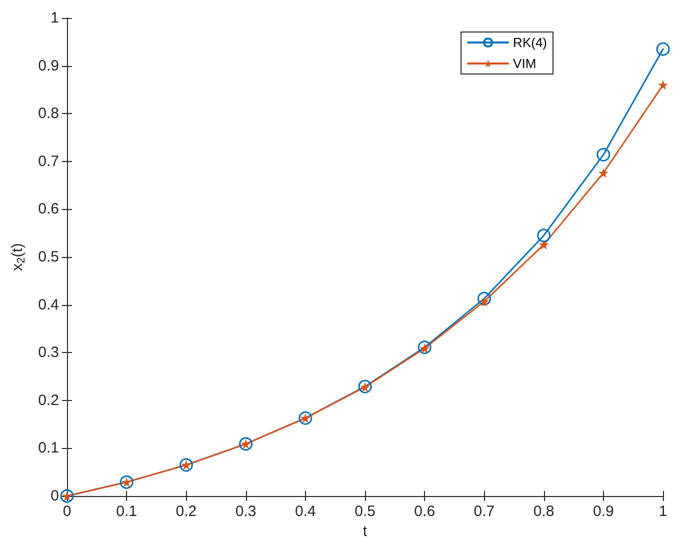  I want to click on legend-label: RK(4), so click(530, 42).